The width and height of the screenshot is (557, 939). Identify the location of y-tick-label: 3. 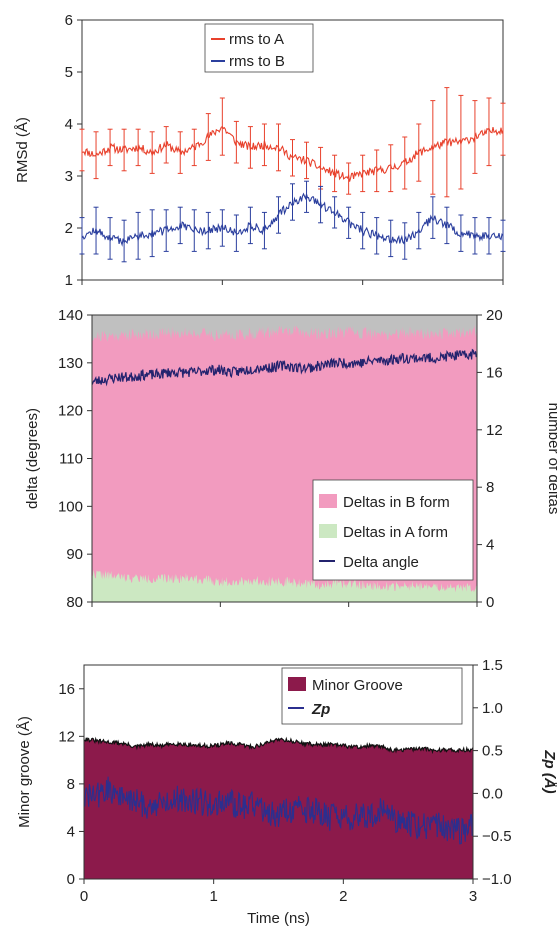
(69, 176).